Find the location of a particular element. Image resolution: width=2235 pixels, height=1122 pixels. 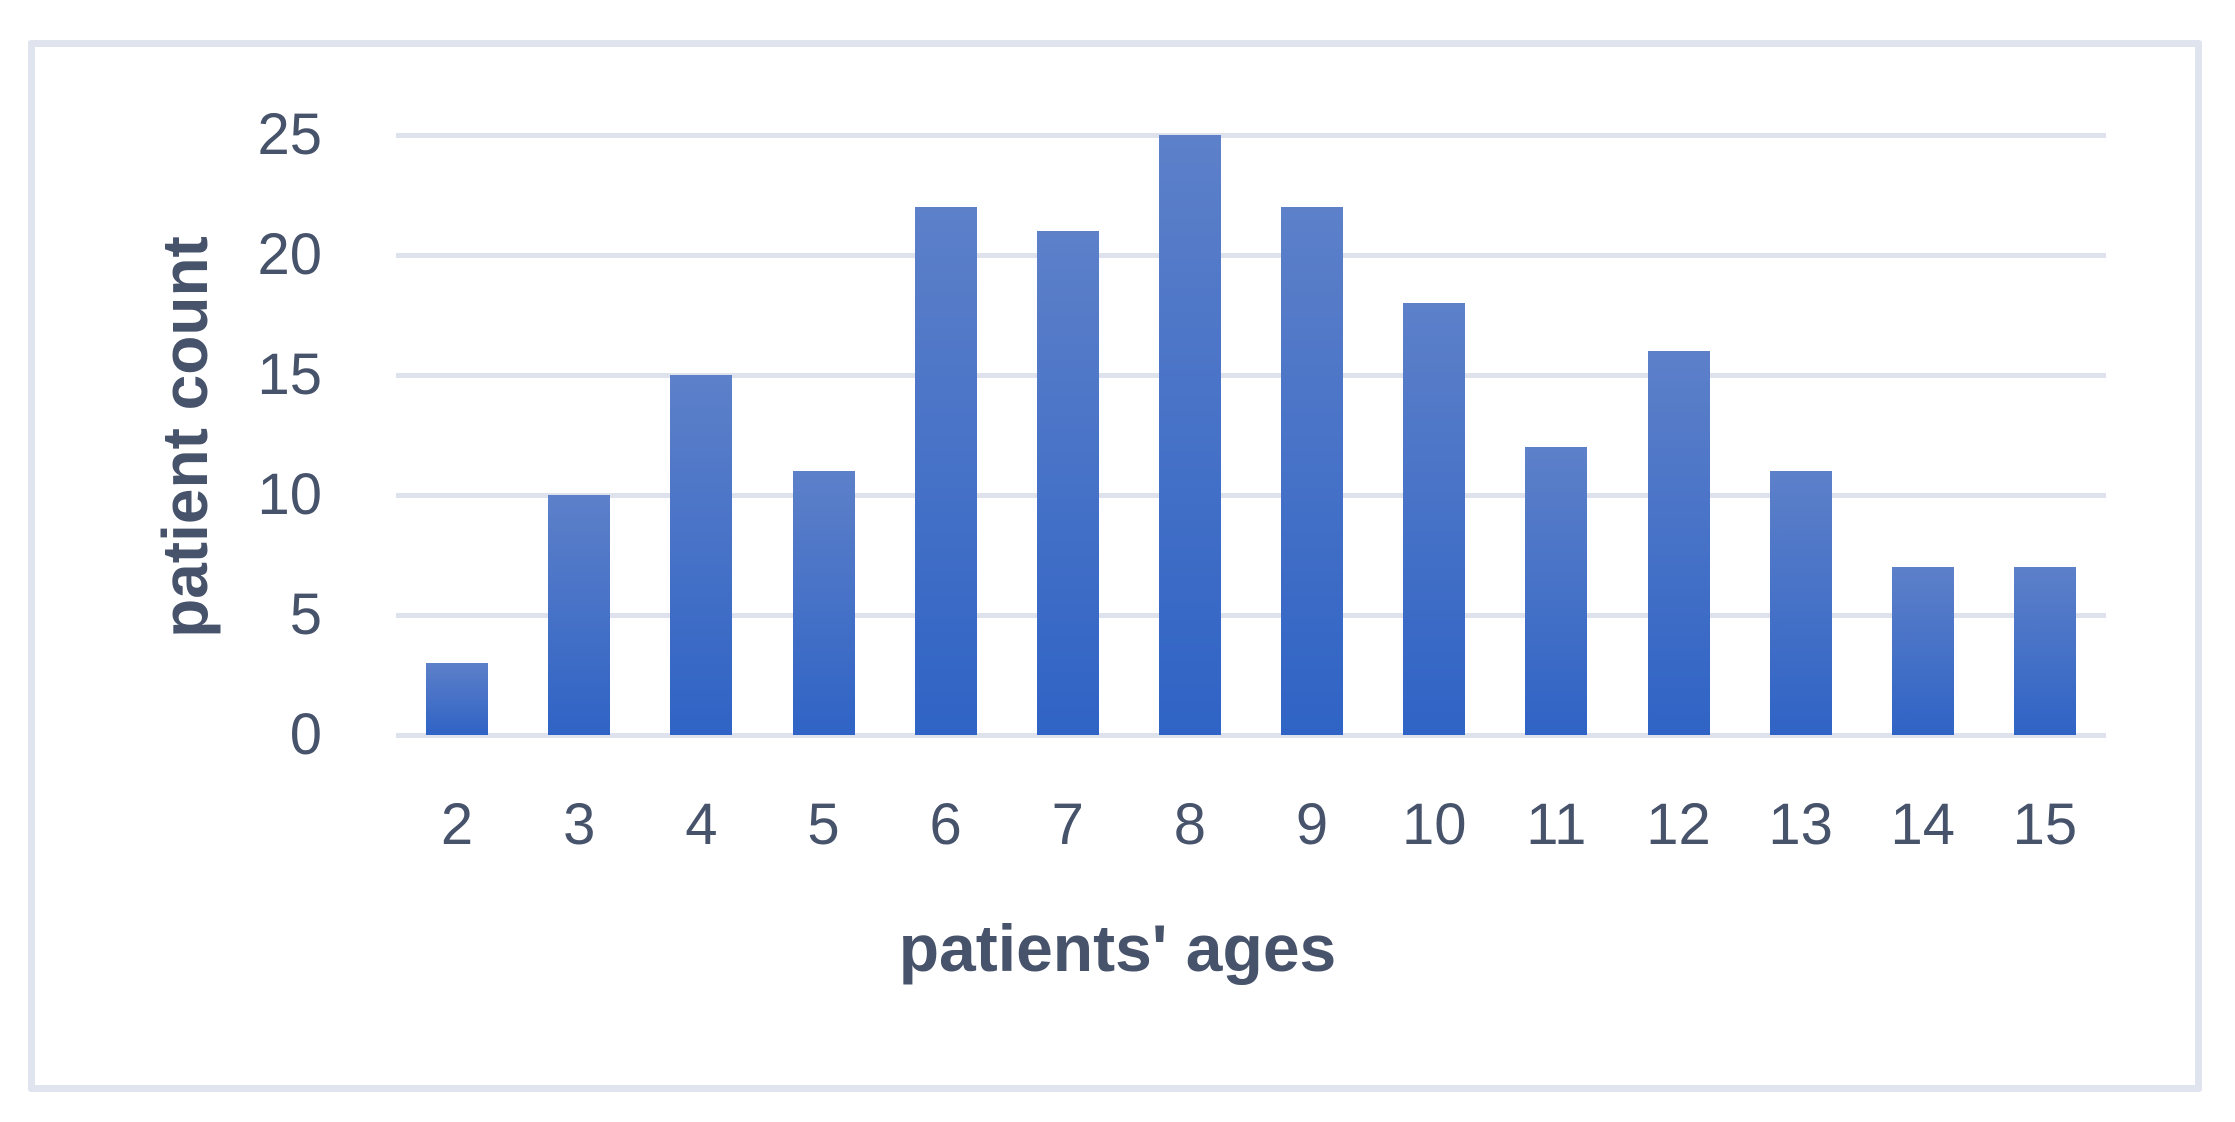

y-tick-label: 0 is located at coordinates (305, 734).